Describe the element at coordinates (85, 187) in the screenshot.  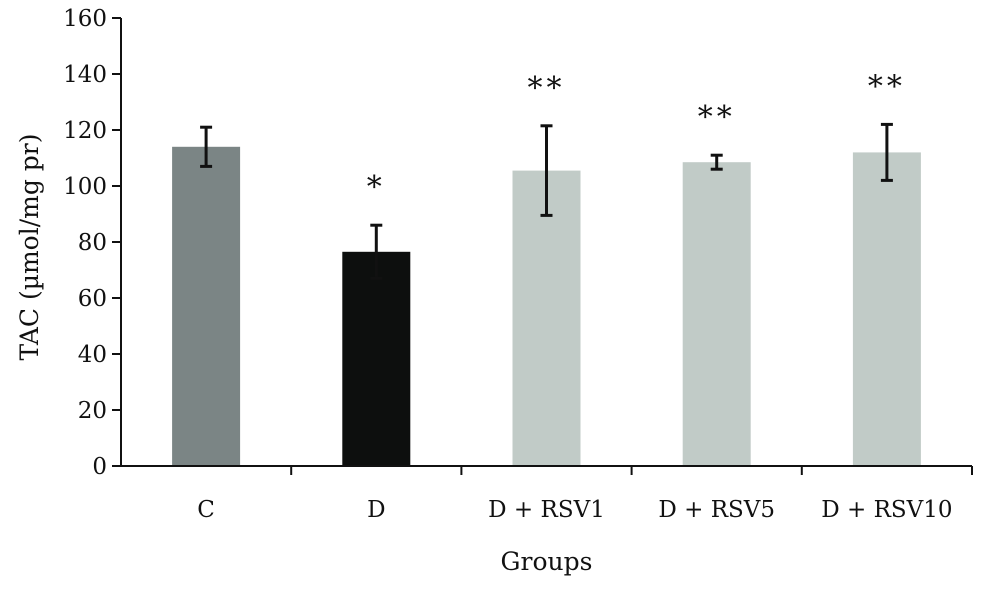
I see `y-tick-label: 100` at that location.